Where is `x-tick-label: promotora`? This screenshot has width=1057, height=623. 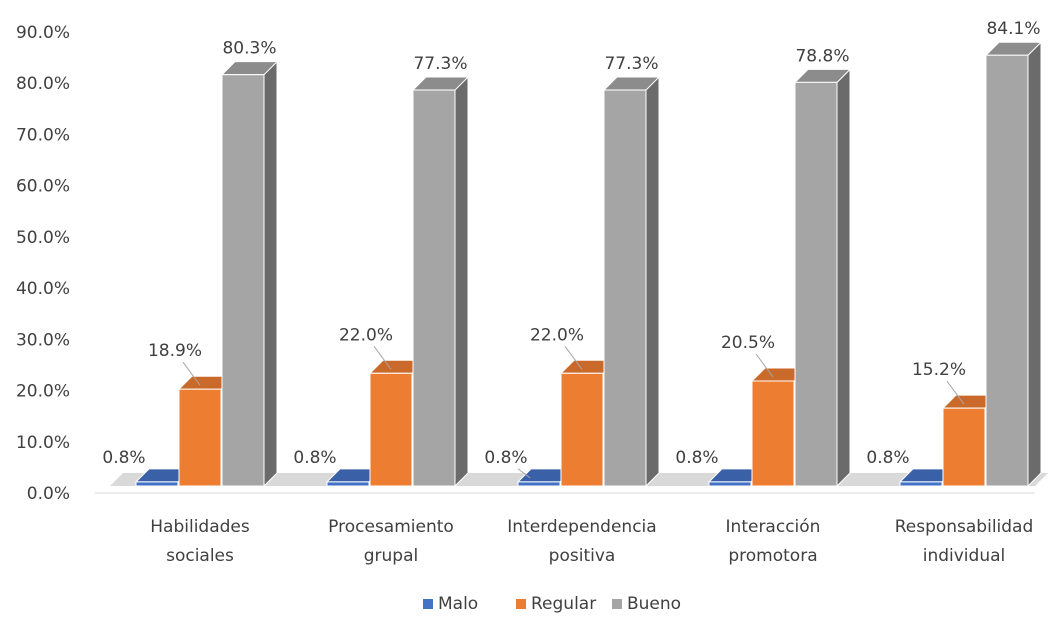
x-tick-label: promotora is located at coordinates (772, 556).